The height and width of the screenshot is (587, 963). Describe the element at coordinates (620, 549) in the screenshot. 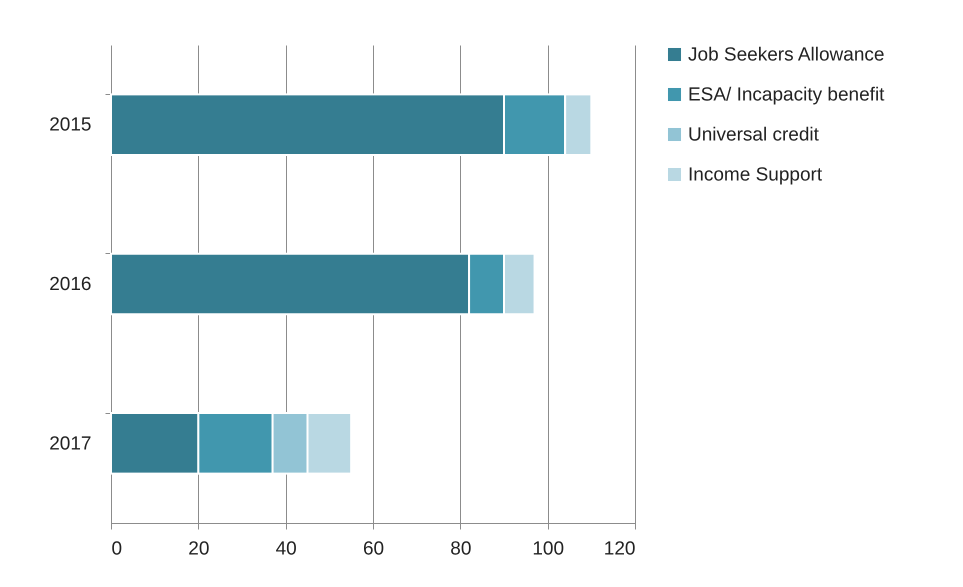

I see `x-tick-label: 120` at that location.